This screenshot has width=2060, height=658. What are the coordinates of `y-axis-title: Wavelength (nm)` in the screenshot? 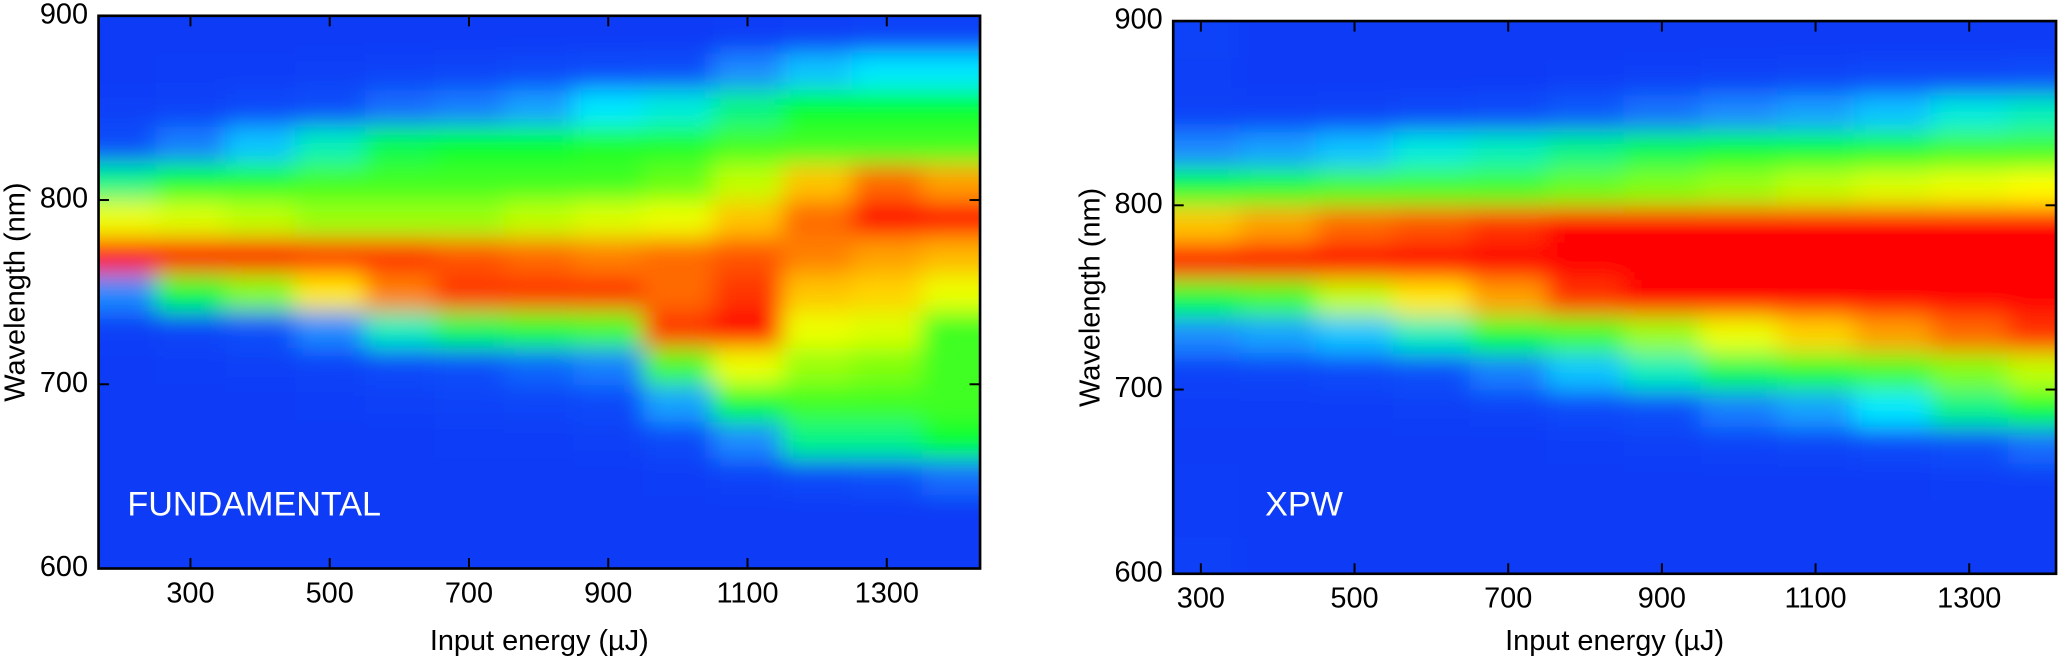 It's located at (16, 292).